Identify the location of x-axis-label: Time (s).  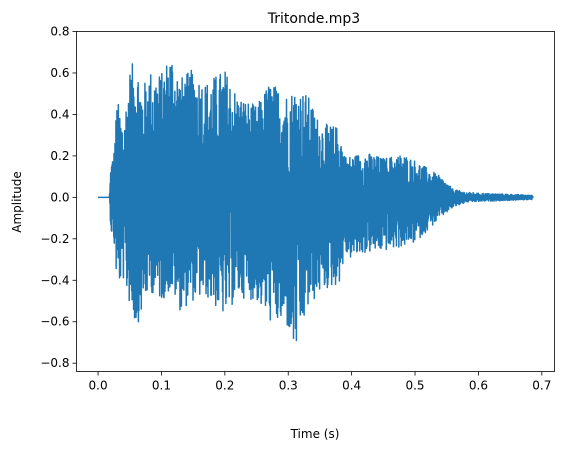
(315, 434).